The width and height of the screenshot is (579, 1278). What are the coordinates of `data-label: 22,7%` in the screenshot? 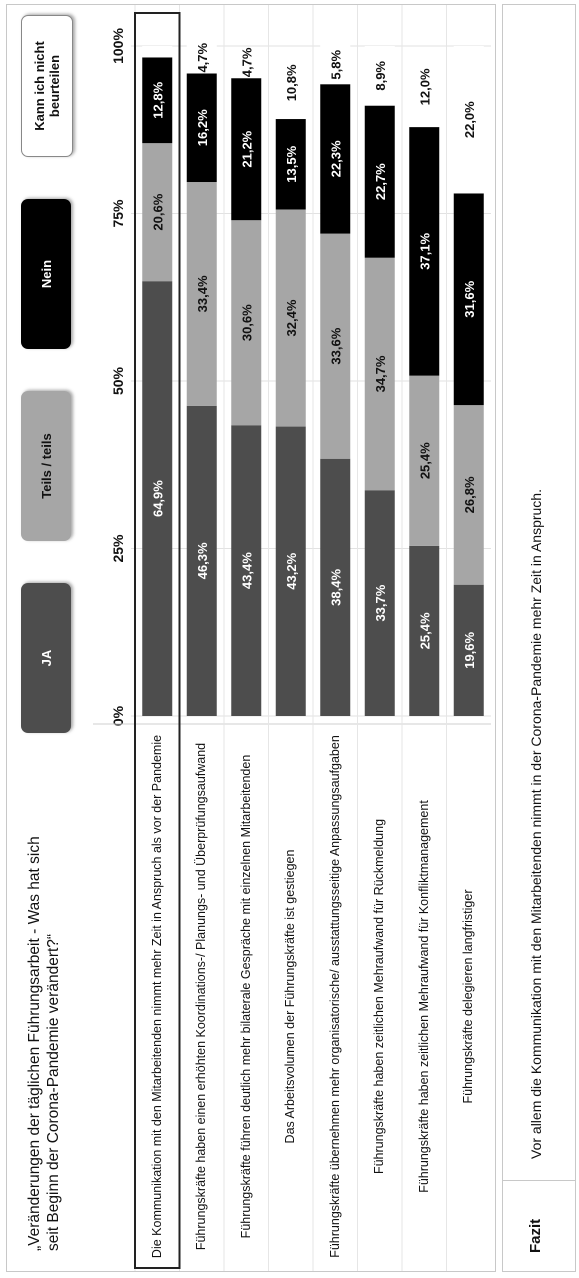 It's located at (380, 181).